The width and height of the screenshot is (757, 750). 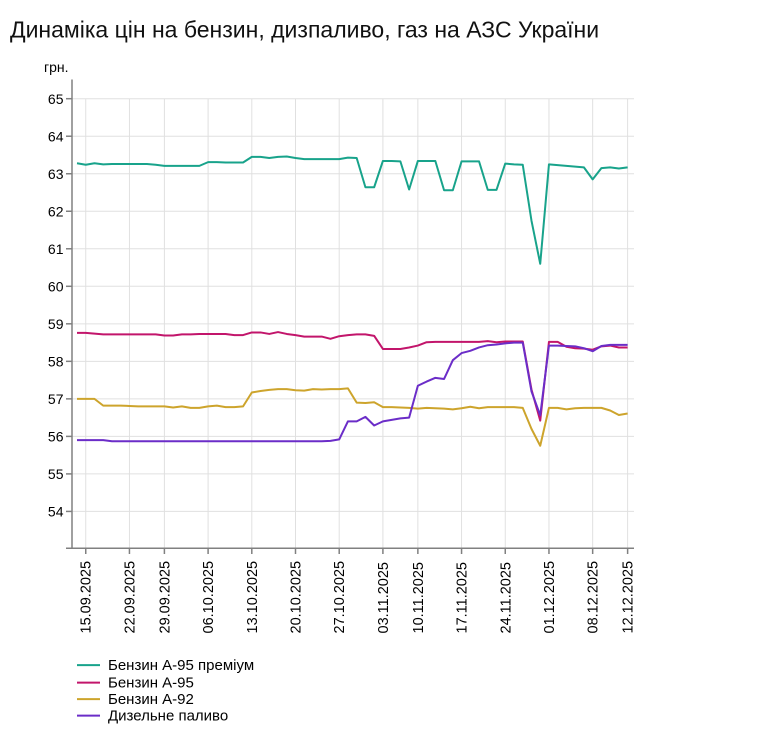 What do you see at coordinates (56, 136) in the screenshot?
I see `svg-text: 64` at bounding box center [56, 136].